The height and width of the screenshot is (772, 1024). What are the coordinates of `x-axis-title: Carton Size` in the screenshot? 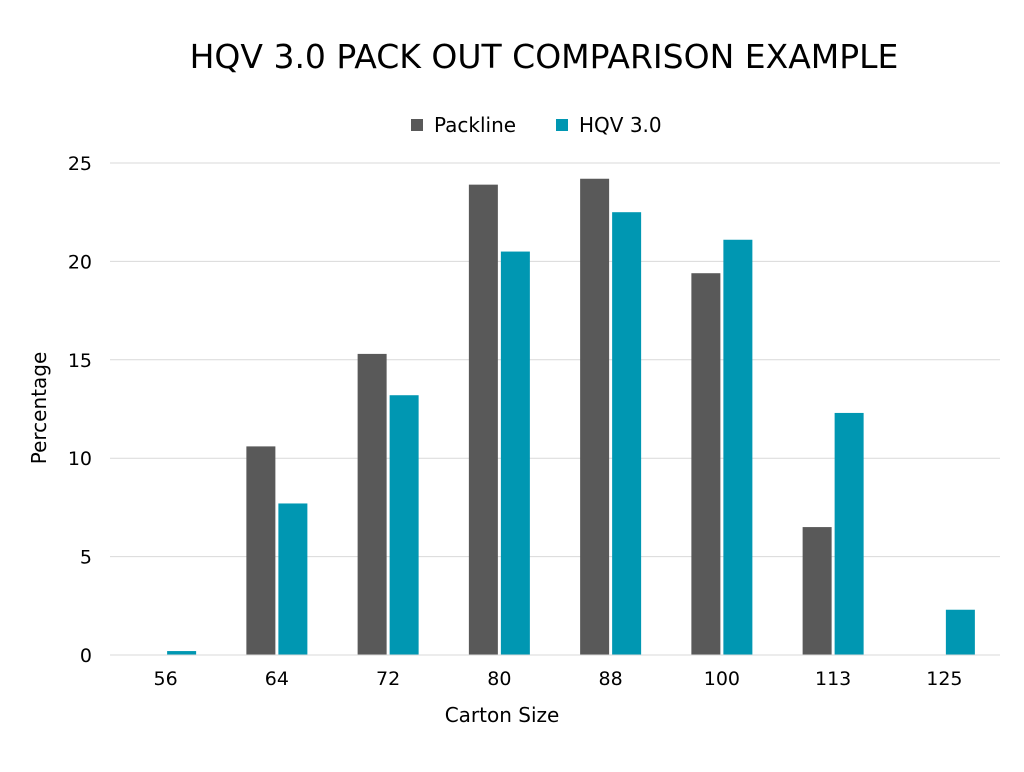 It's located at (502, 715).